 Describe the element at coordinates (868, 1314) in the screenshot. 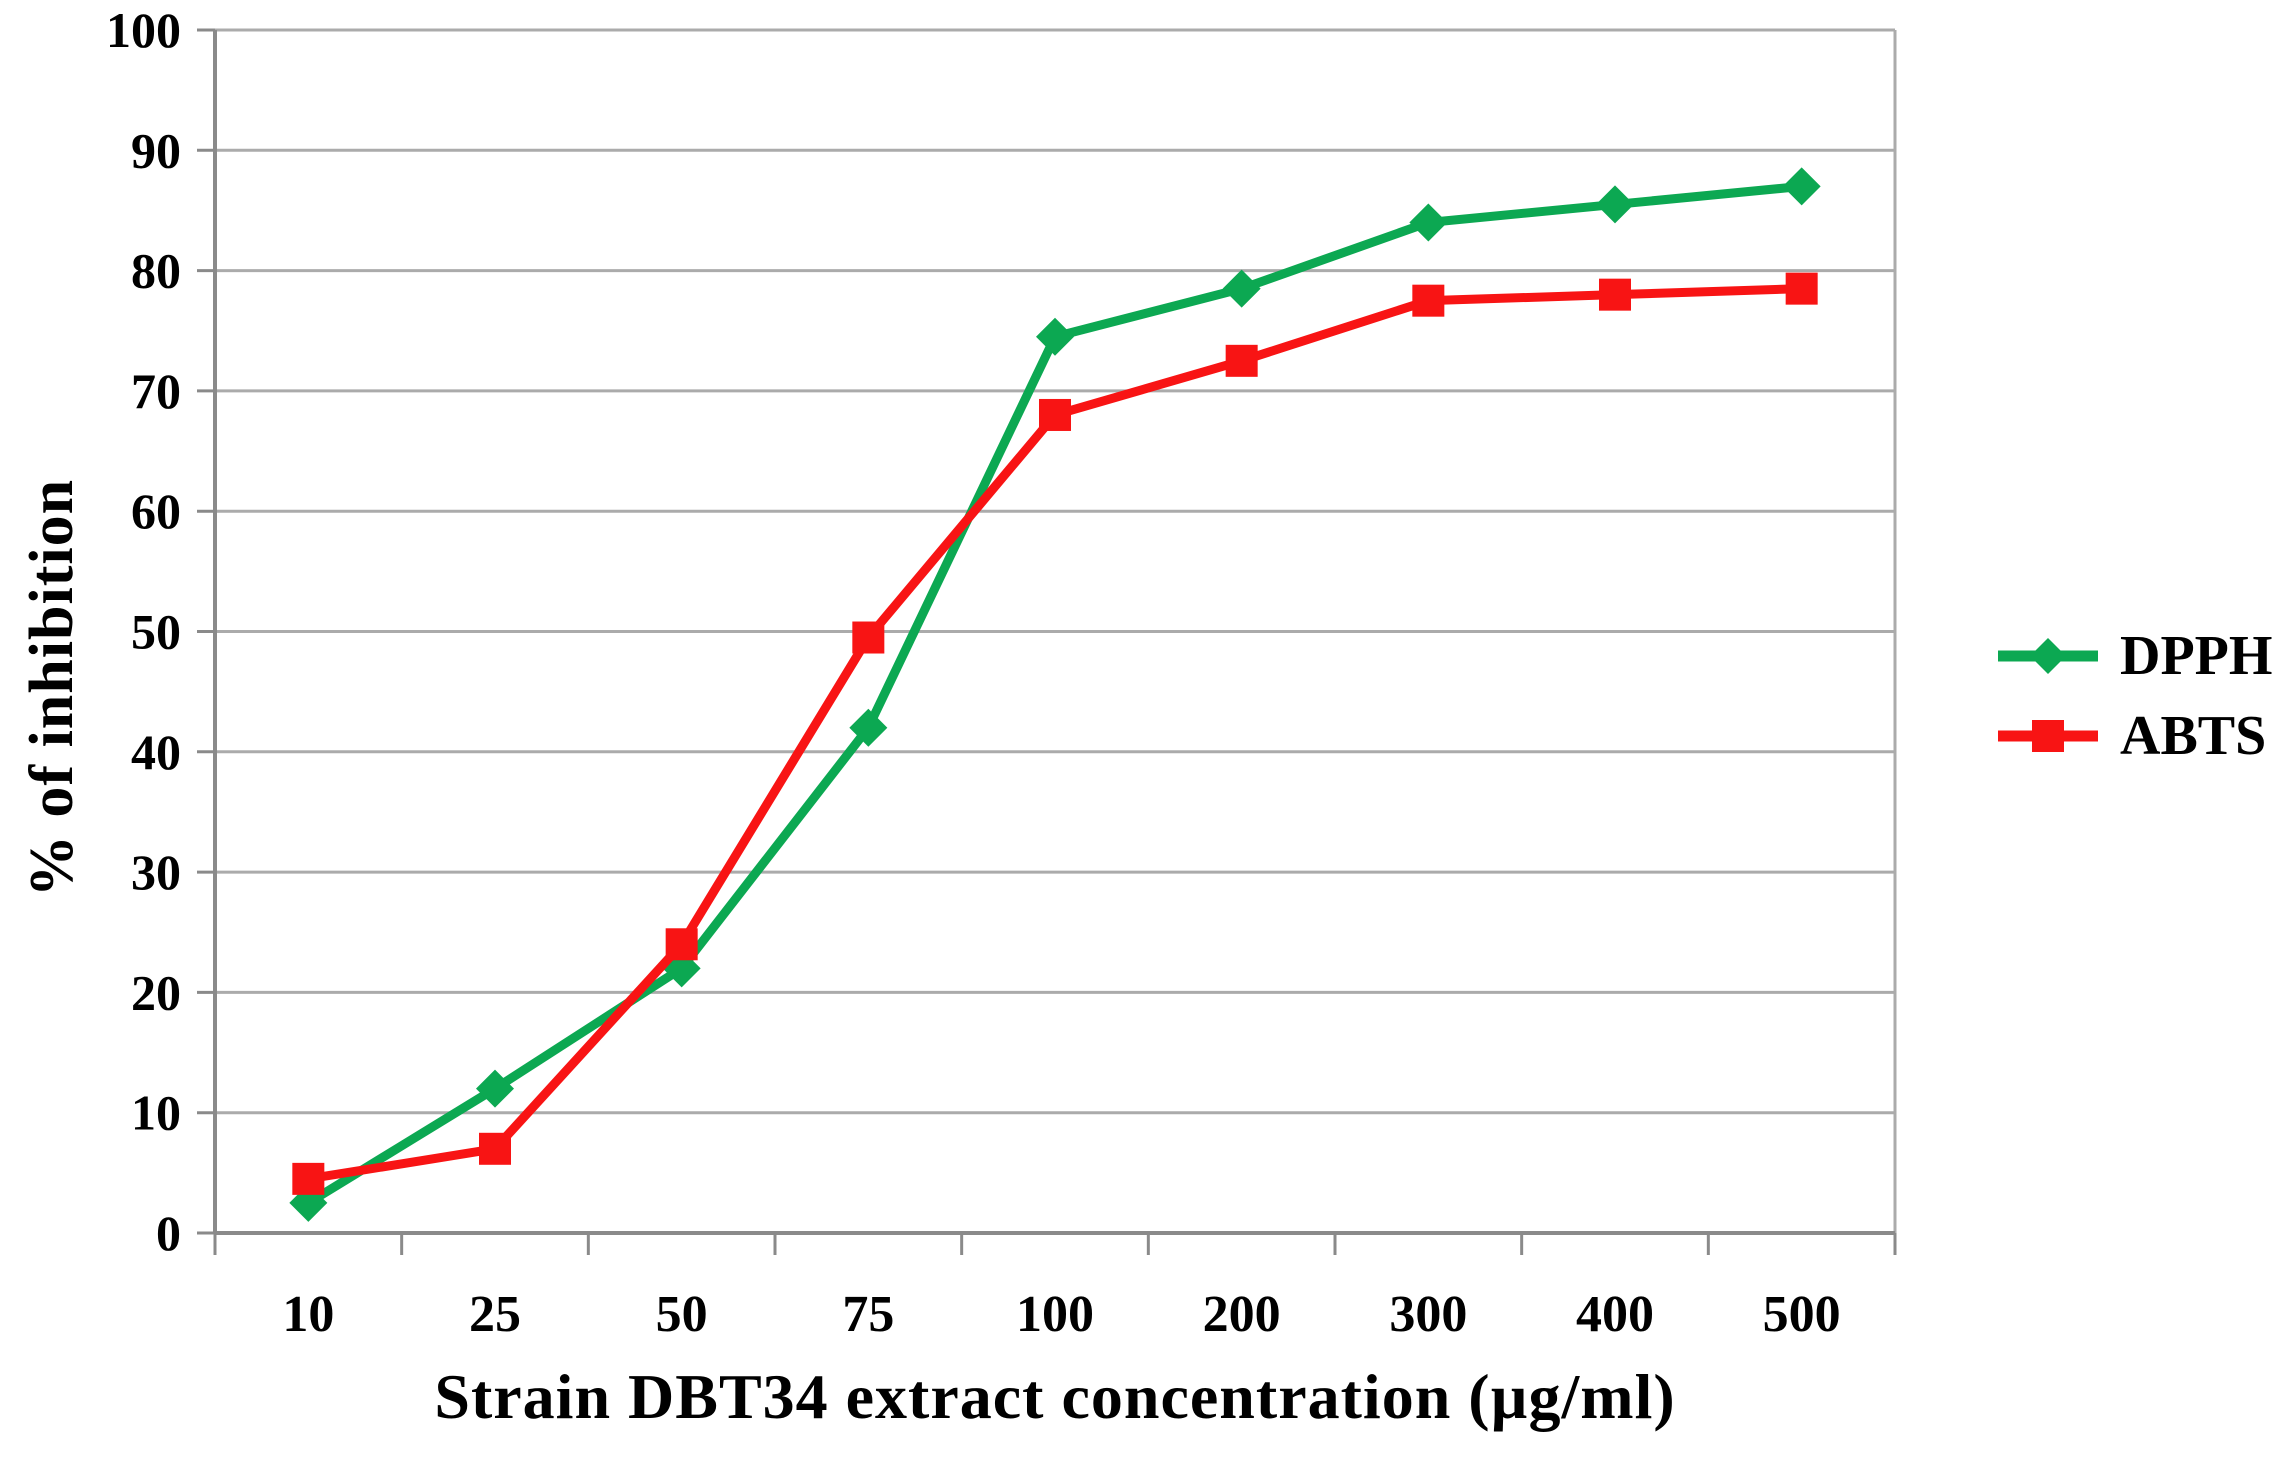

I see `x-tick-label: 75` at that location.